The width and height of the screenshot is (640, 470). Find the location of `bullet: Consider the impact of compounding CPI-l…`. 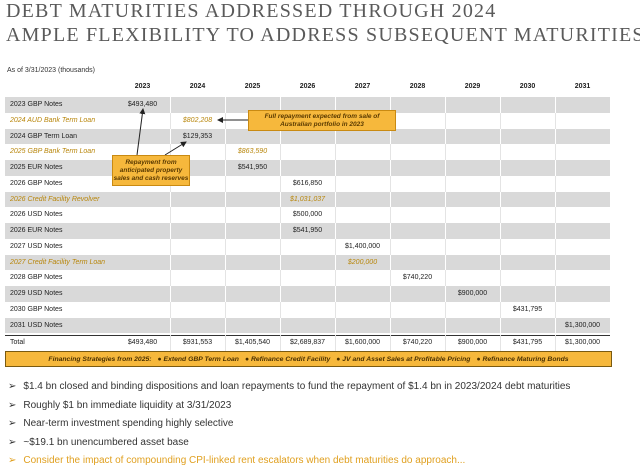

bullet: Consider the impact of compounding CPI-l… is located at coordinates (236, 460).